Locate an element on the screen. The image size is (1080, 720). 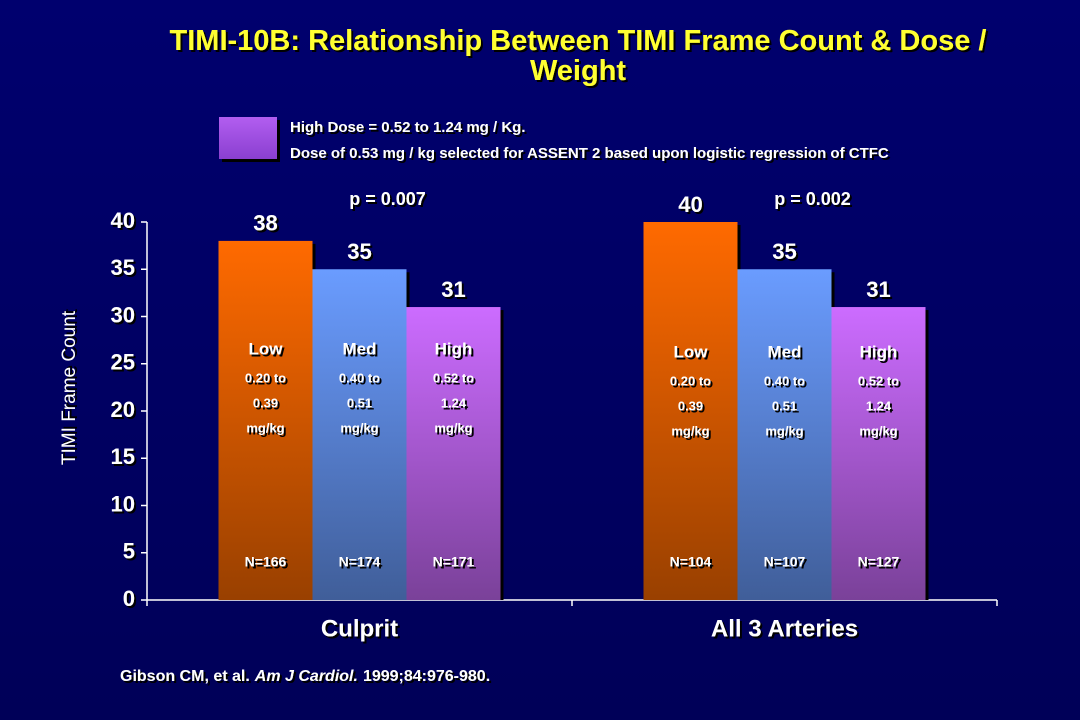
n-label: N=127 is located at coordinates (879, 562).